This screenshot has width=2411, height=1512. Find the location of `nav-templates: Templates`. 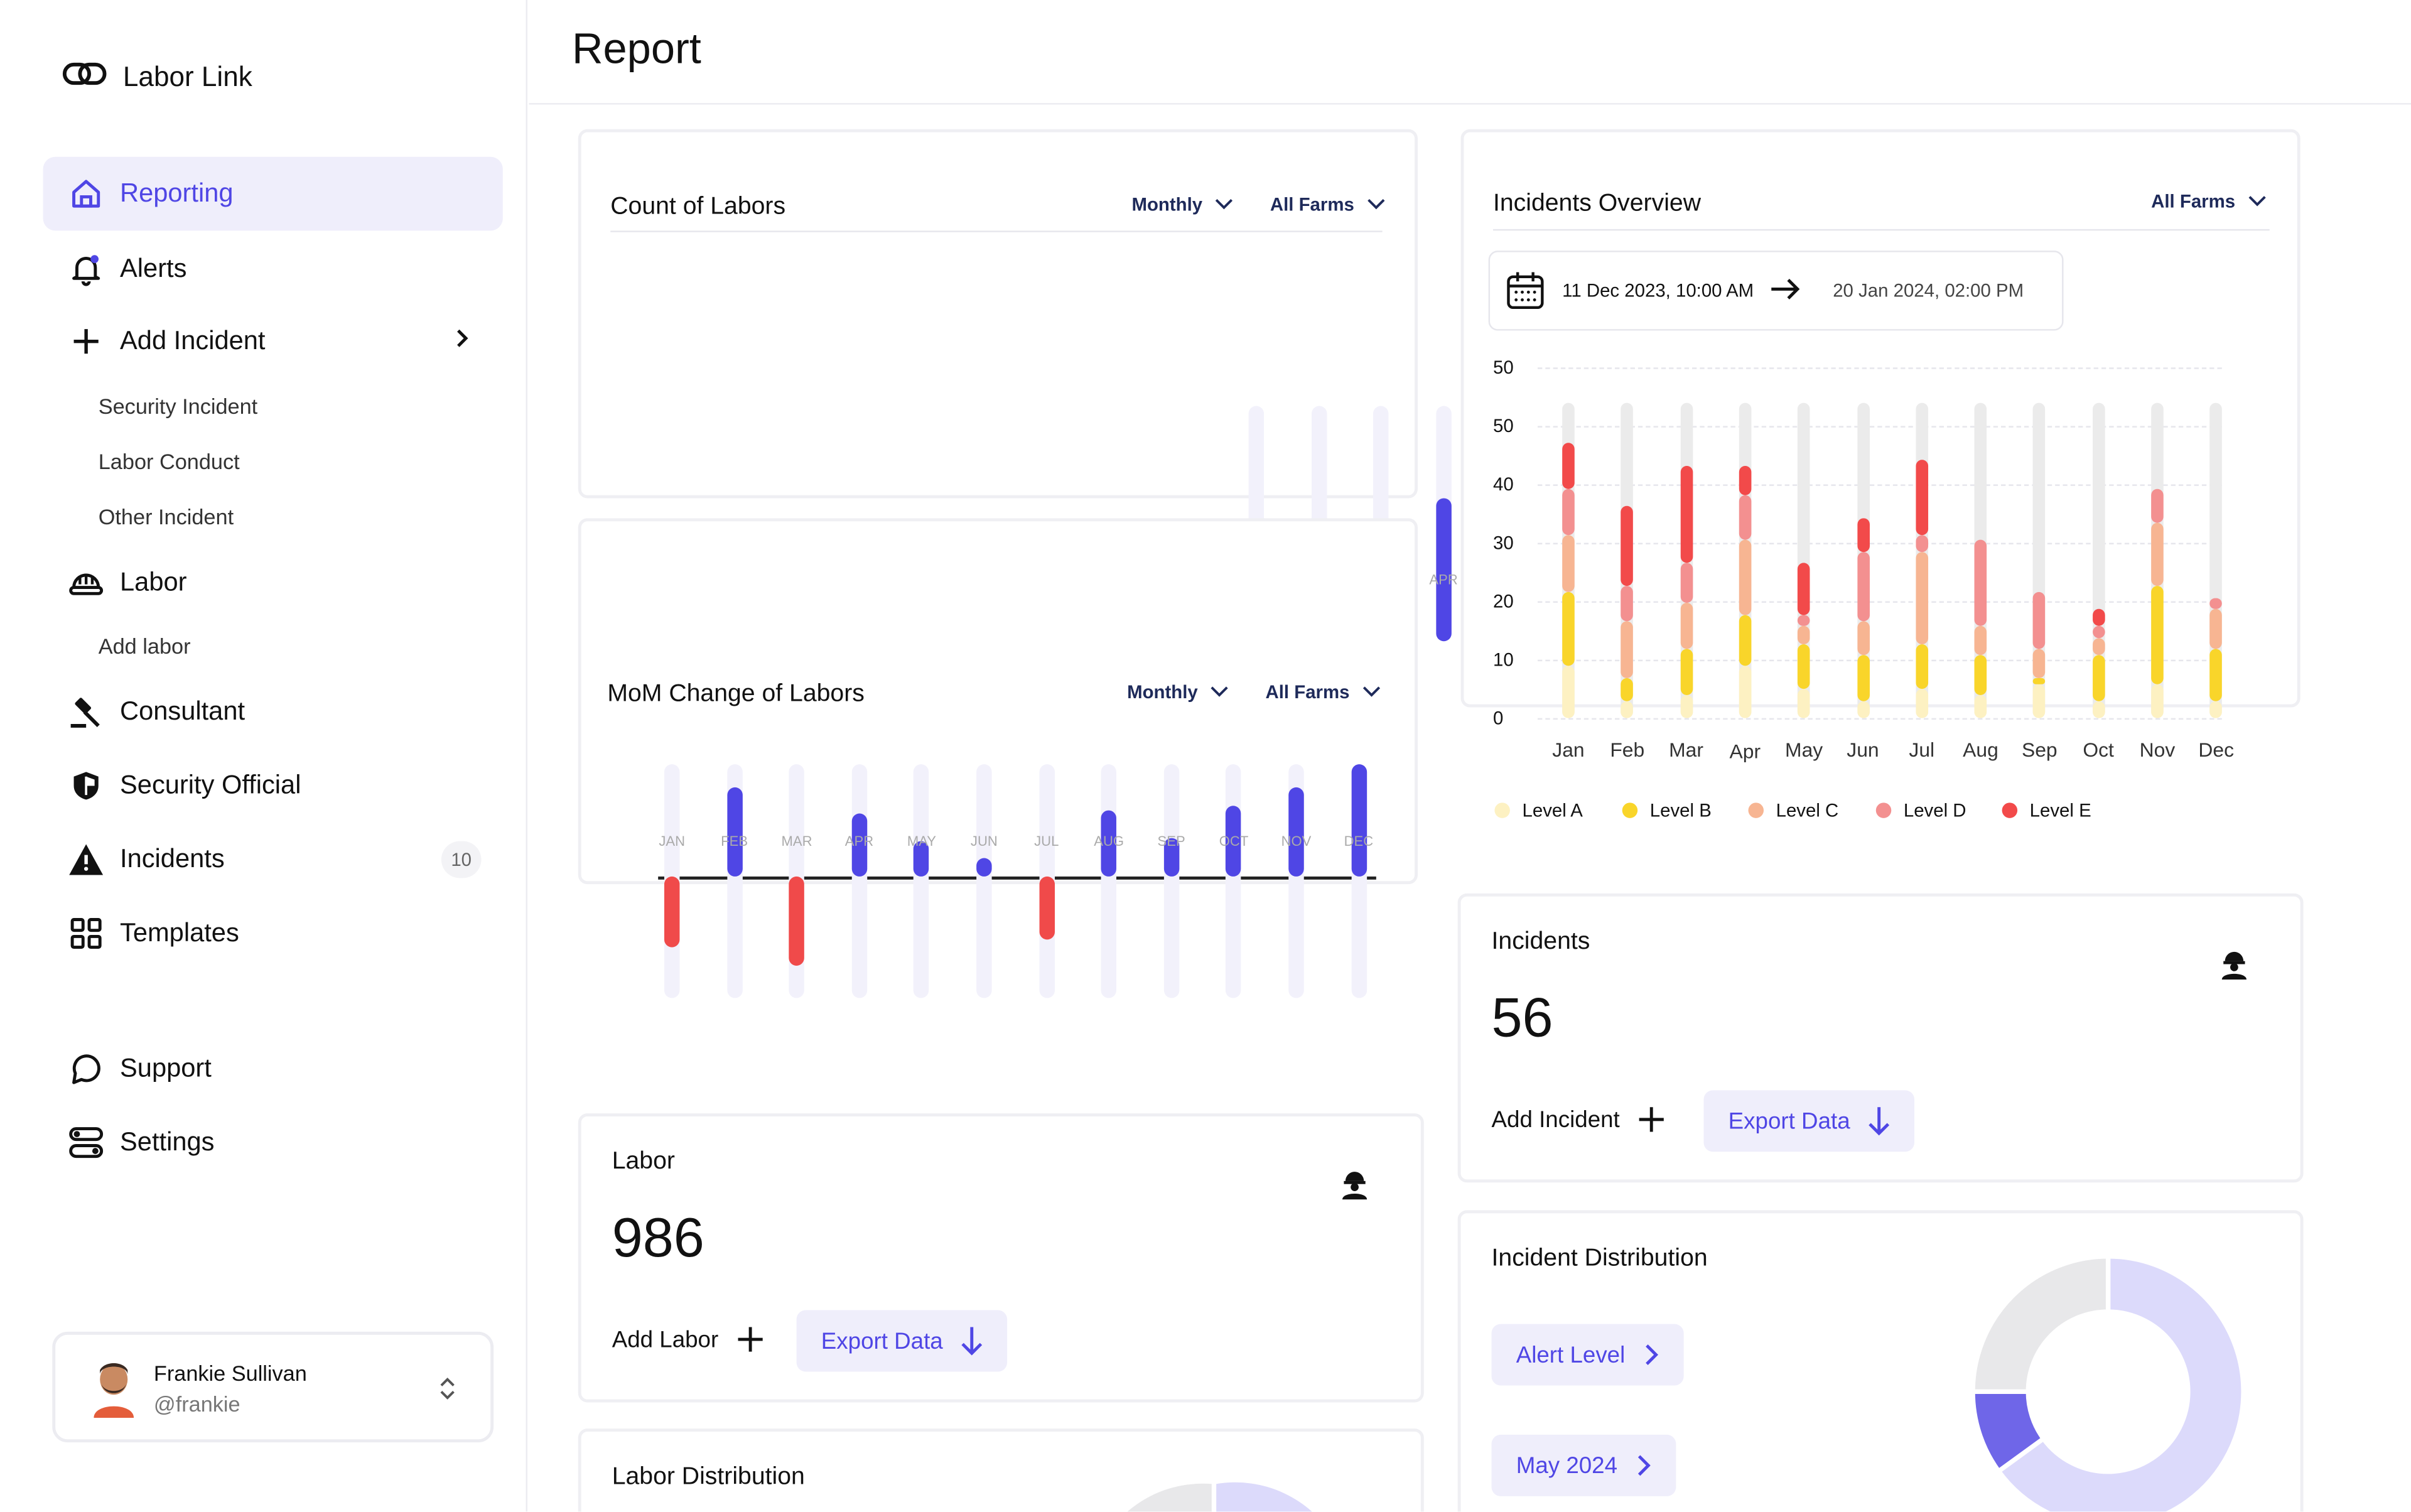

nav-templates: Templates is located at coordinates (273, 934).